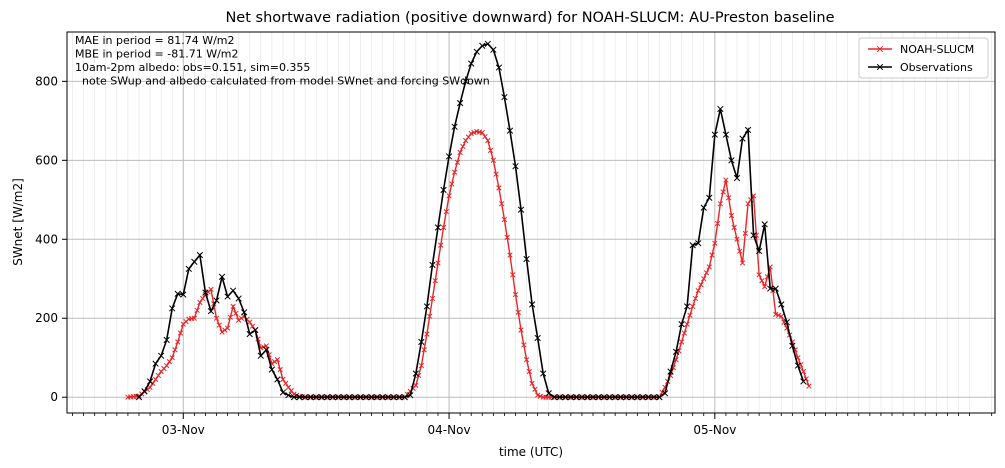  What do you see at coordinates (46, 318) in the screenshot?
I see `y-tick-label: 200` at bounding box center [46, 318].